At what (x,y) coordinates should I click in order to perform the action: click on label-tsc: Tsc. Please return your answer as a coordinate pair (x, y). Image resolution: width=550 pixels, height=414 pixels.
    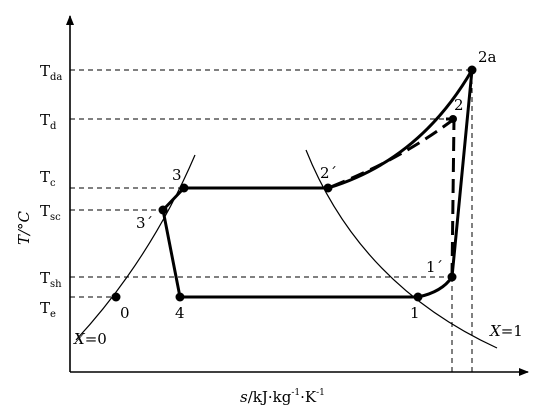
    Looking at the image, I should click on (50, 212).